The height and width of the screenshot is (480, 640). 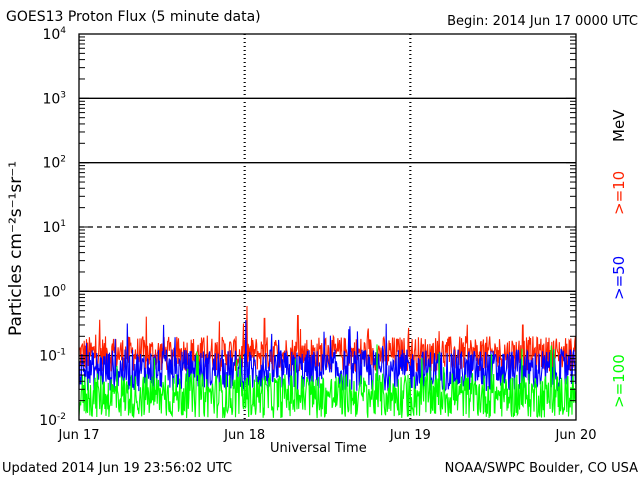 I want to click on energy-unit-label: MeV, so click(x=619, y=125).